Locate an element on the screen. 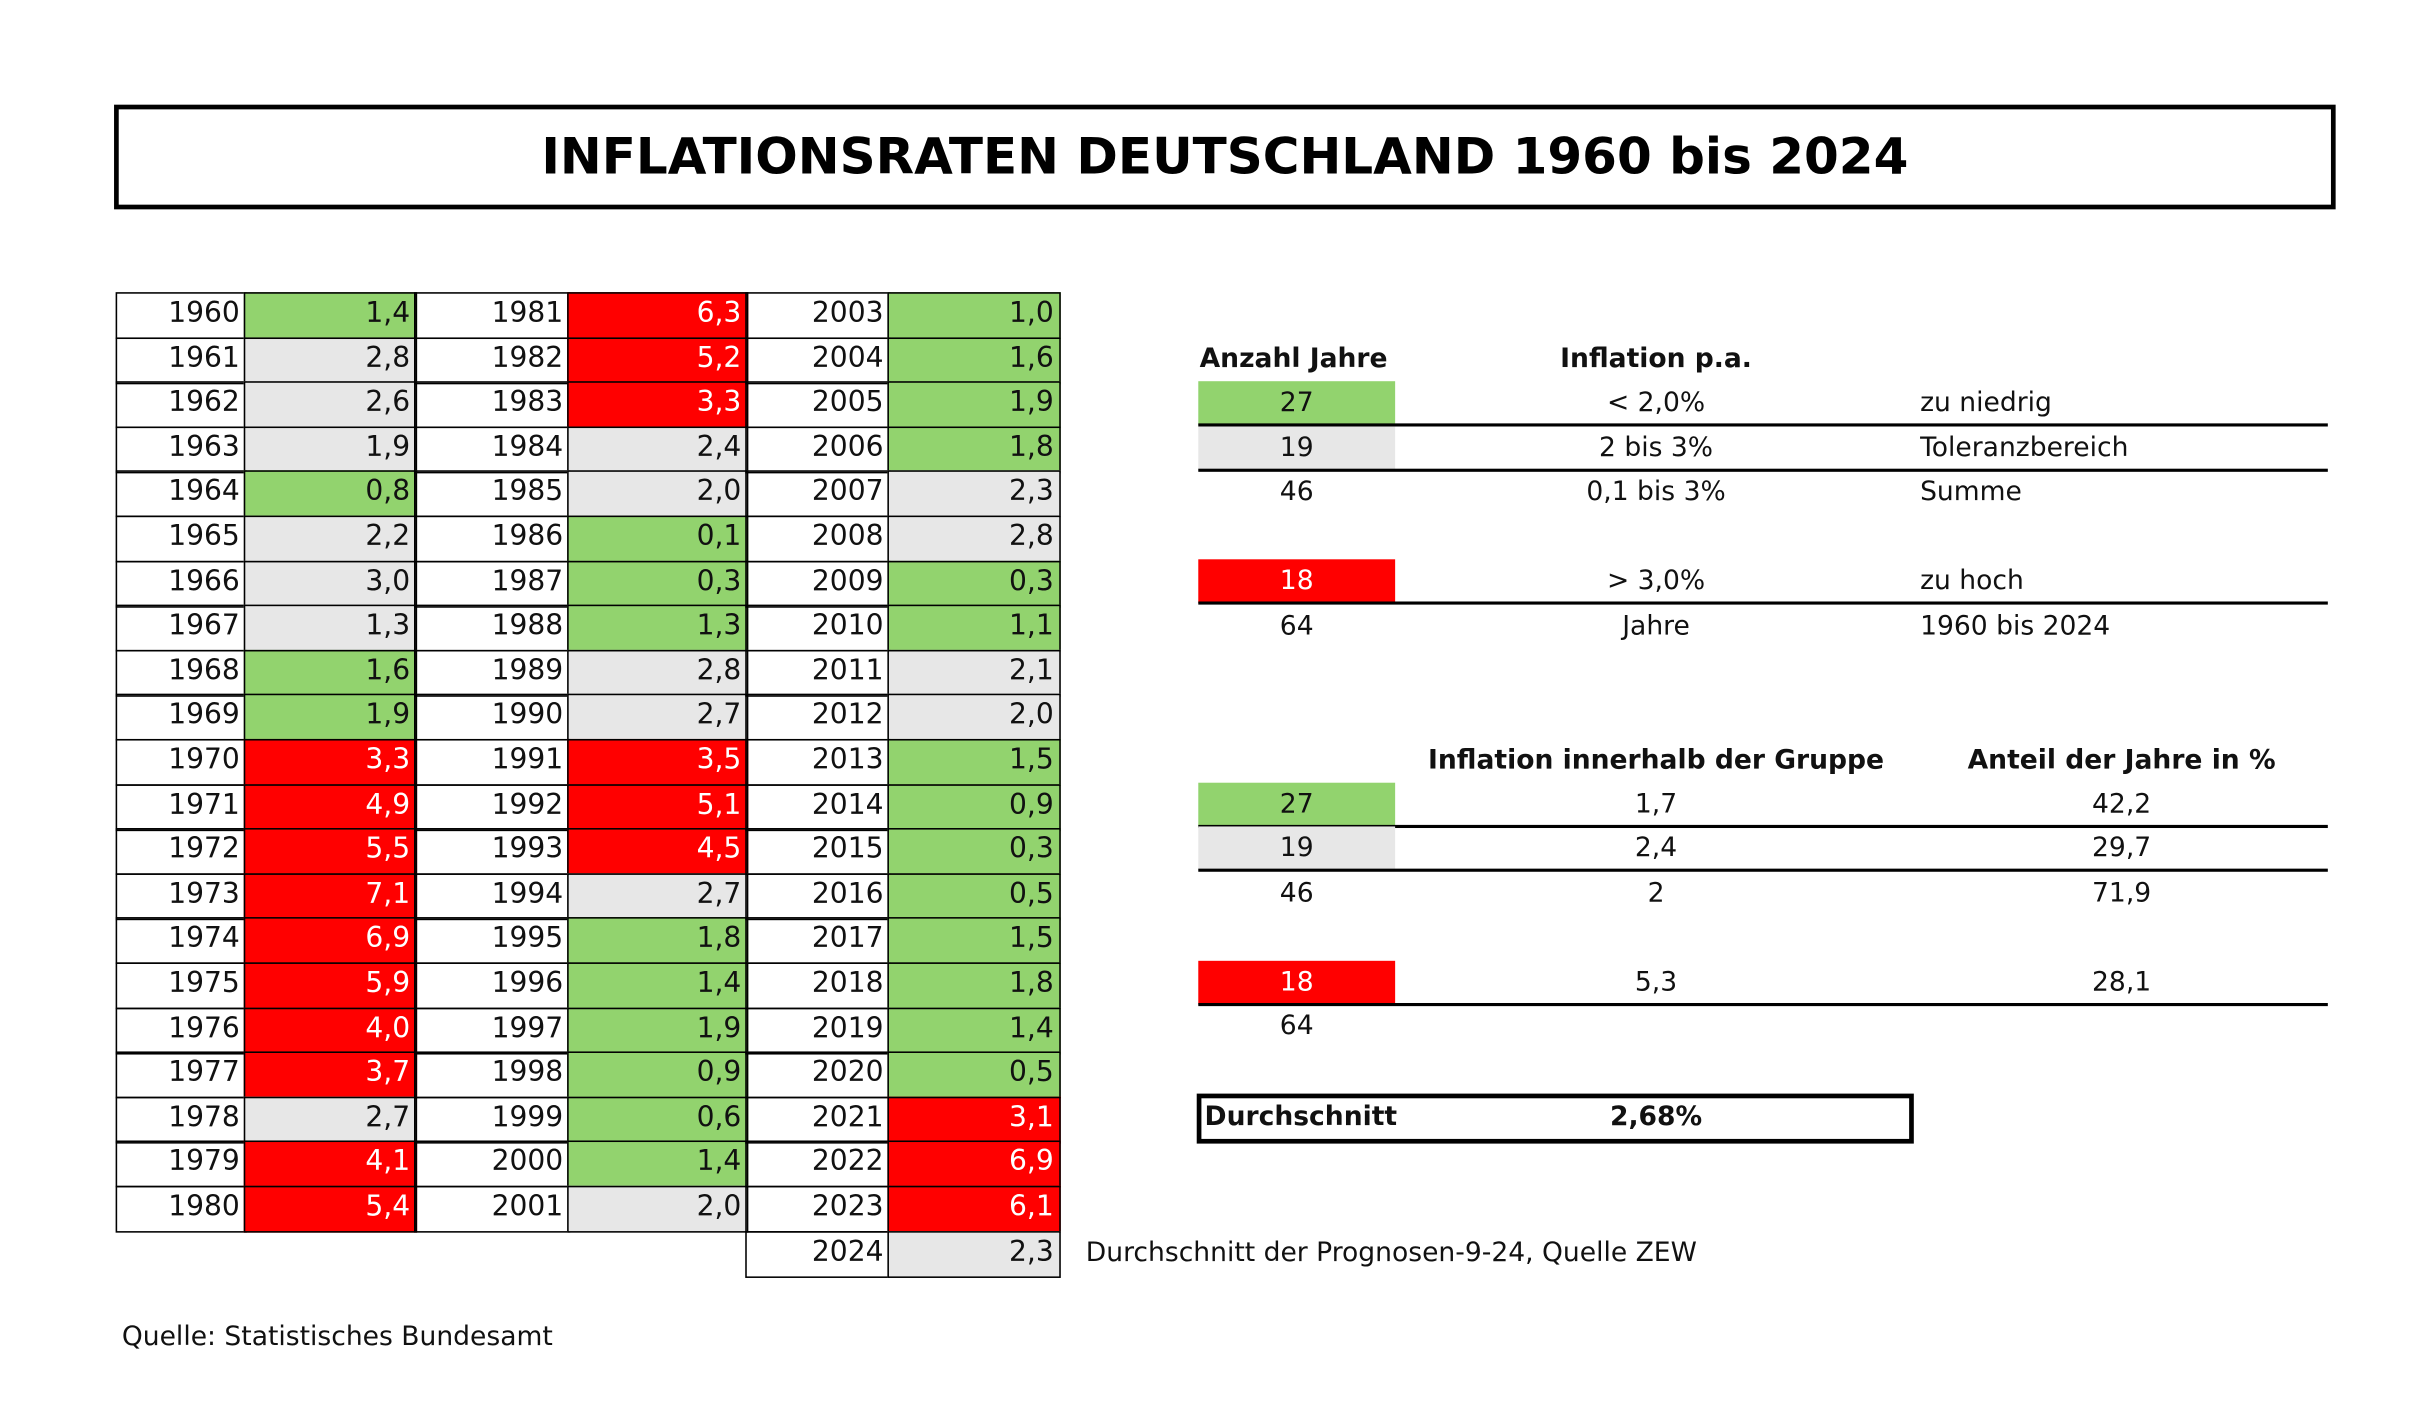 The image size is (2423, 1417). year-cell: 1990 is located at coordinates (492, 718).